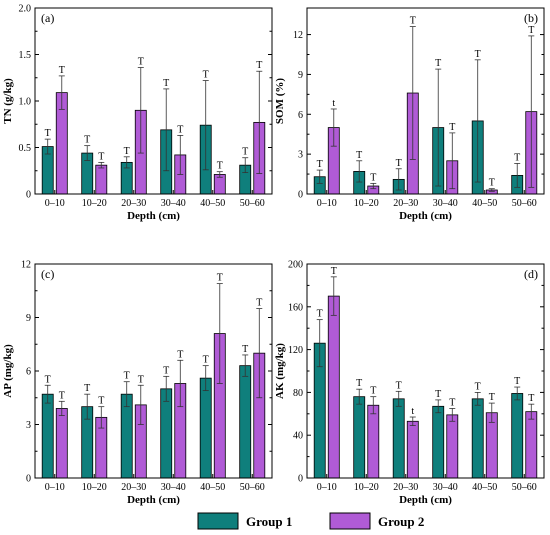 The width and height of the screenshot is (550, 535). Describe the element at coordinates (47, 18) in the screenshot. I see `panel-label: (a)` at that location.